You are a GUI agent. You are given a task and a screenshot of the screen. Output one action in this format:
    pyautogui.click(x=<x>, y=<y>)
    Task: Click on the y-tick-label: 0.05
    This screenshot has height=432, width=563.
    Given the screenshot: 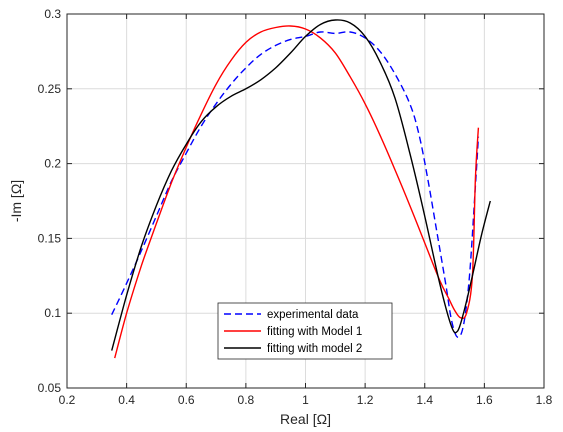 What is the action you would take?
    pyautogui.click(x=50, y=388)
    